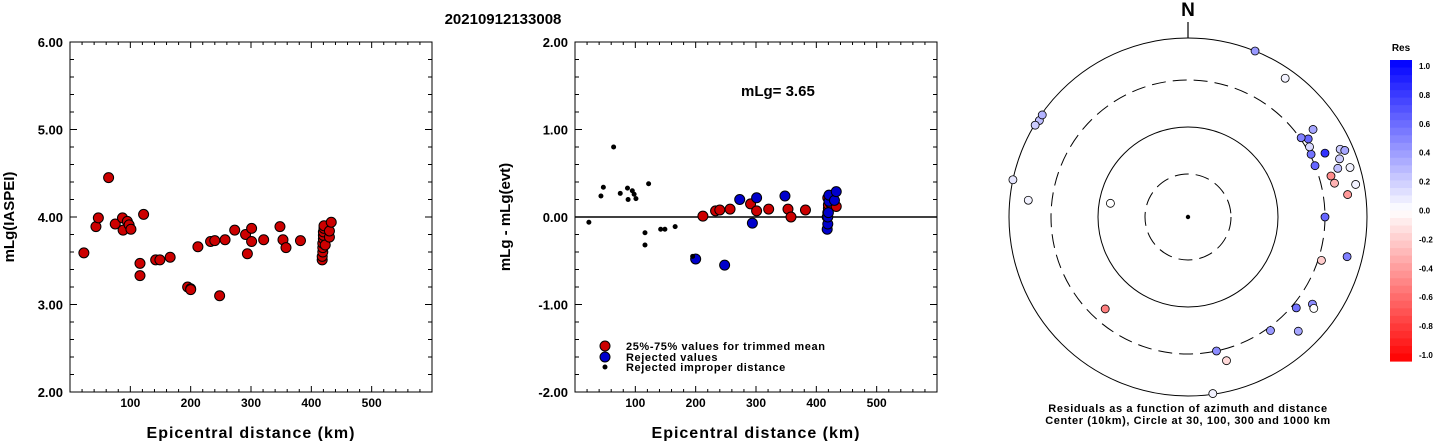 This screenshot has height=441, width=1437. What do you see at coordinates (726, 347) in the screenshot?
I see `legend-label-trimmed: 25%-75% values for trimmed mean` at bounding box center [726, 347].